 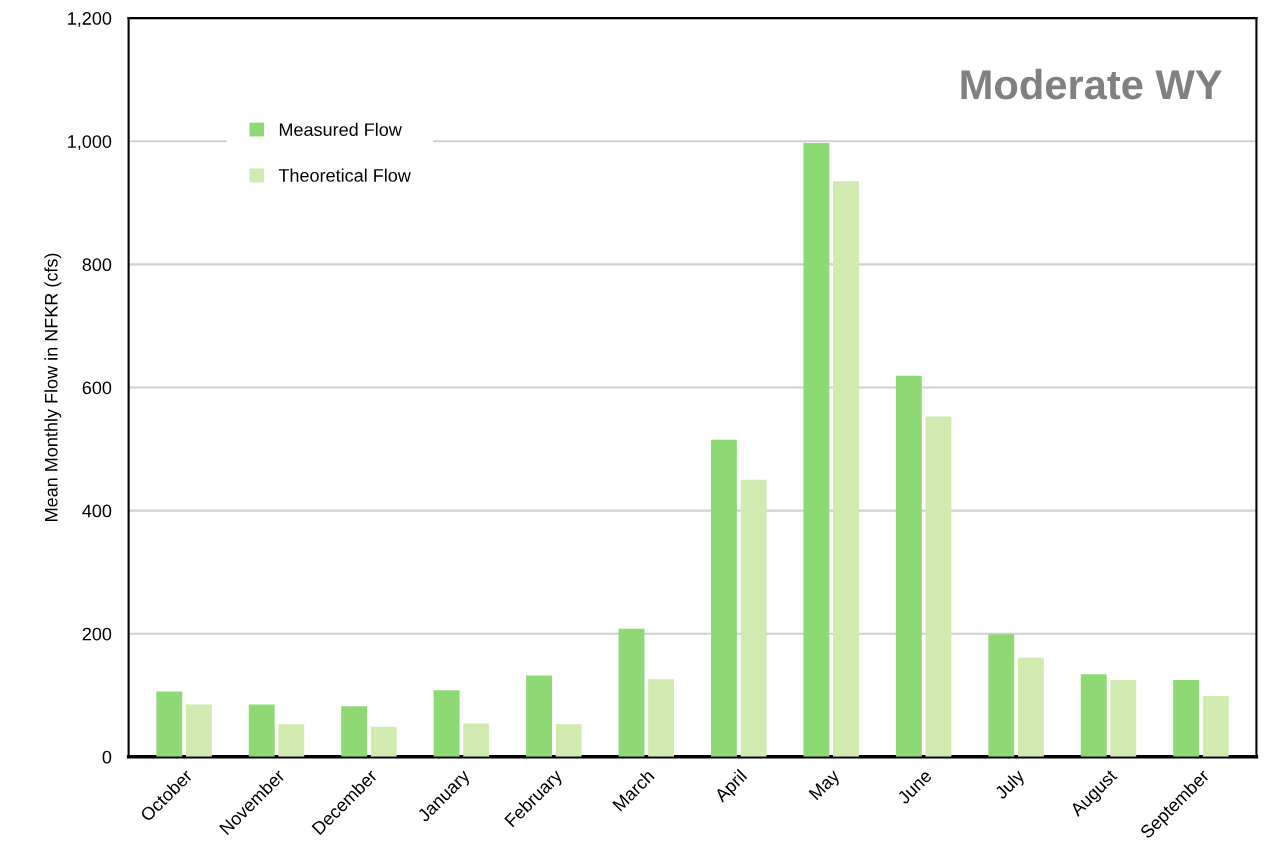 What do you see at coordinates (340, 129) in the screenshot?
I see `legend-label: Measured Flow` at bounding box center [340, 129].